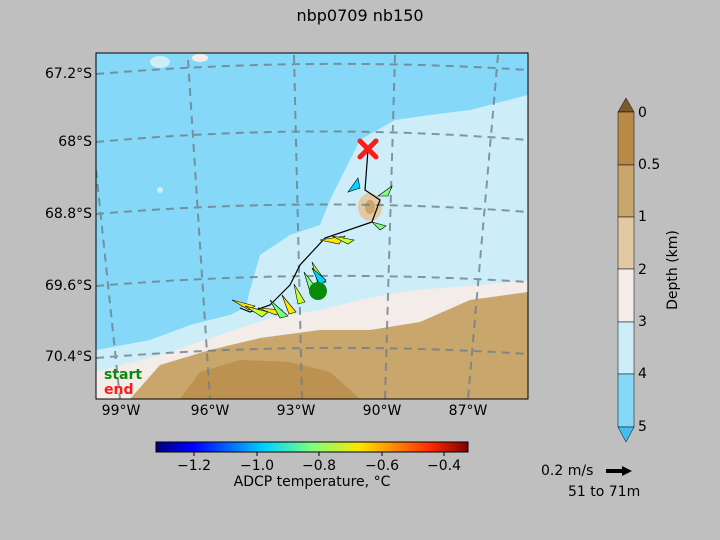  I want to click on start-marker, so click(318, 291).